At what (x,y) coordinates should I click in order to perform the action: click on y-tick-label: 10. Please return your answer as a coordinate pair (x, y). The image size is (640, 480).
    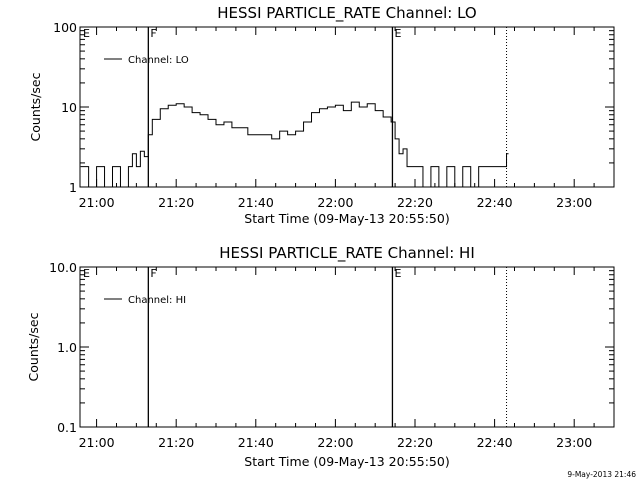
    Looking at the image, I should click on (69, 107).